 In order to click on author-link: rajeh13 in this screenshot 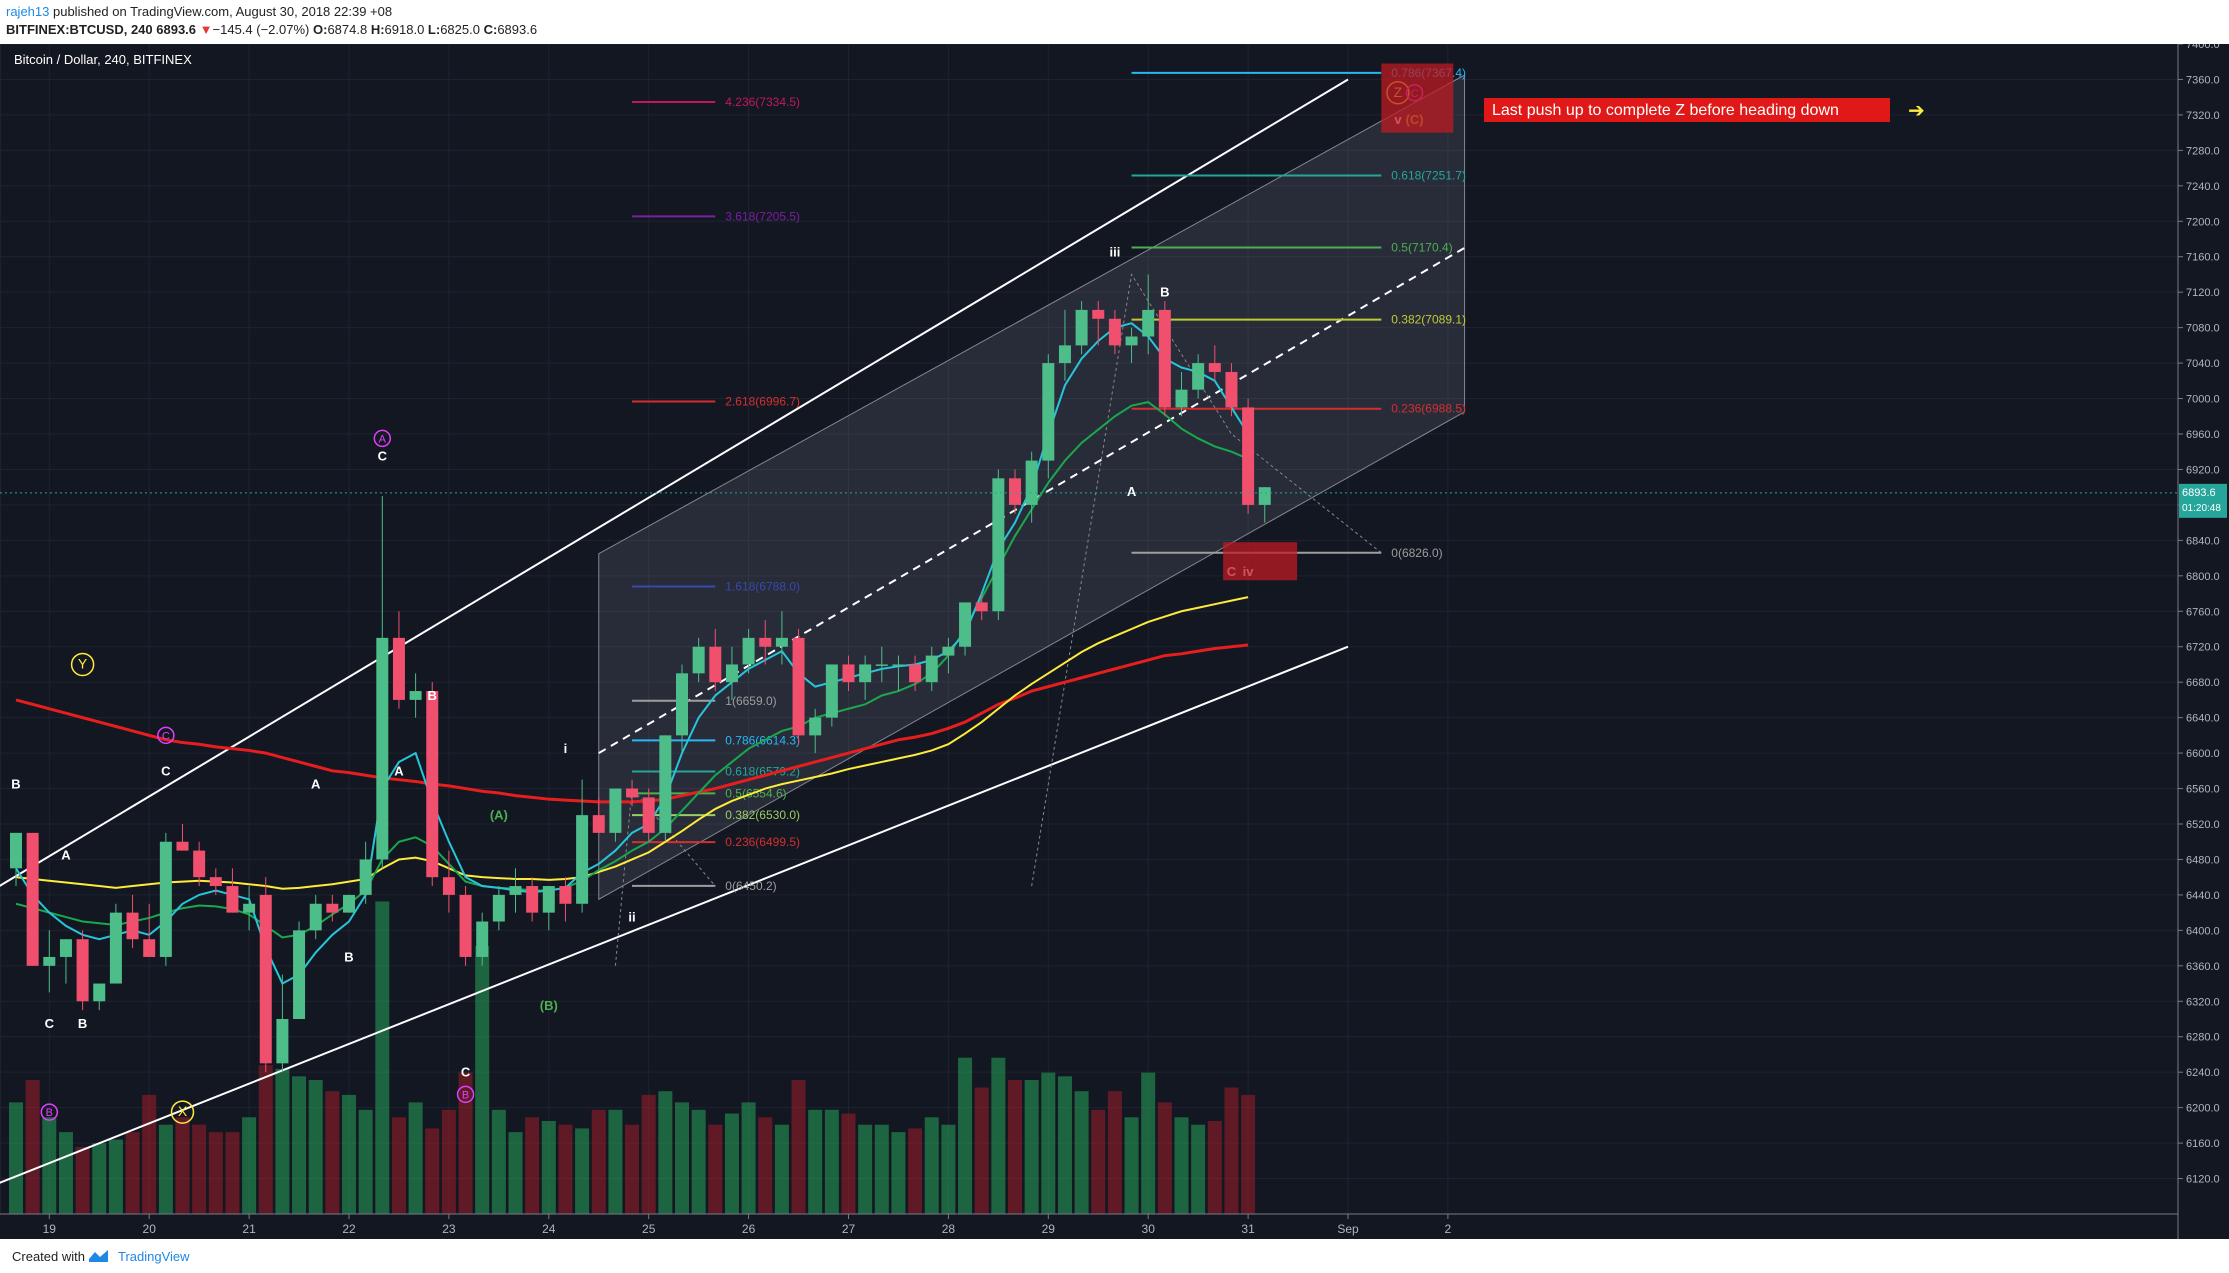, I will do `click(28, 11)`.